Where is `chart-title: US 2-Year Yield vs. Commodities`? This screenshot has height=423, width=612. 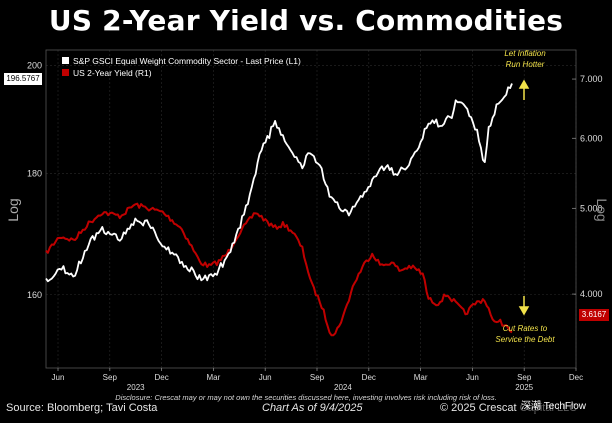
chart-title: US 2-Year Yield vs. Commodities is located at coordinates (306, 20).